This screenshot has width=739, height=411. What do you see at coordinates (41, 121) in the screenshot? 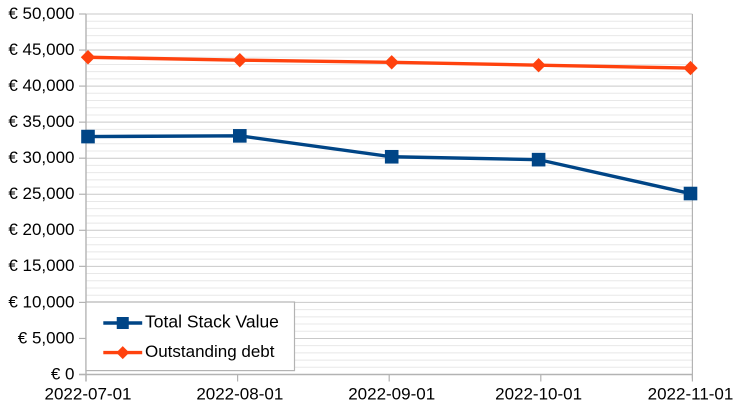
I see `svg-text: € 35,000` at bounding box center [41, 121].